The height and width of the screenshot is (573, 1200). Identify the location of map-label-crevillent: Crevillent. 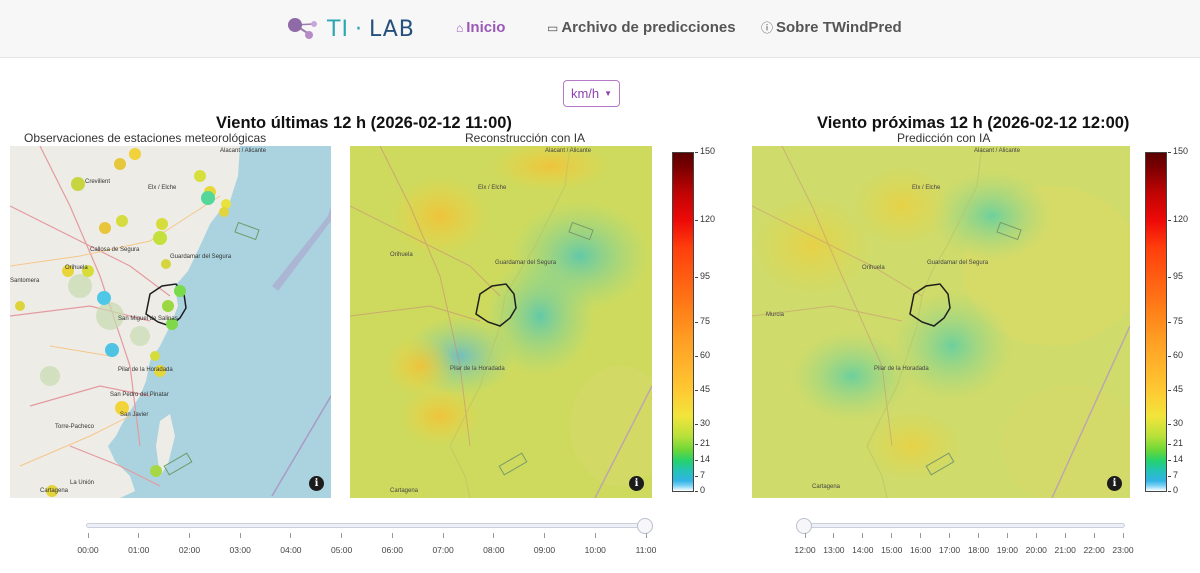
(97, 182).